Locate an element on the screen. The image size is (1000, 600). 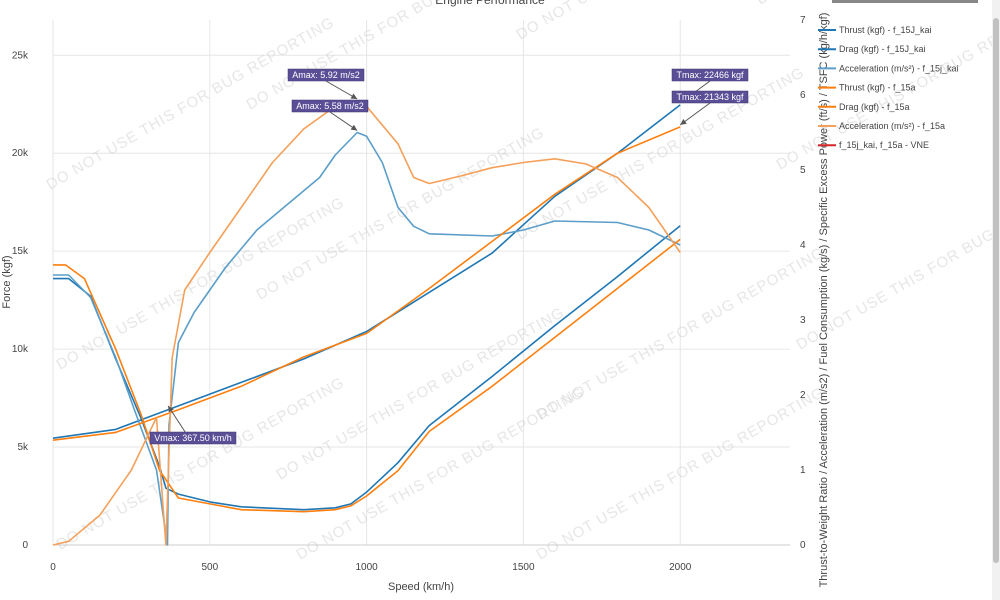
legend-entry-label: Acceleration (m/s²) - f_15a is located at coordinates (892, 126).